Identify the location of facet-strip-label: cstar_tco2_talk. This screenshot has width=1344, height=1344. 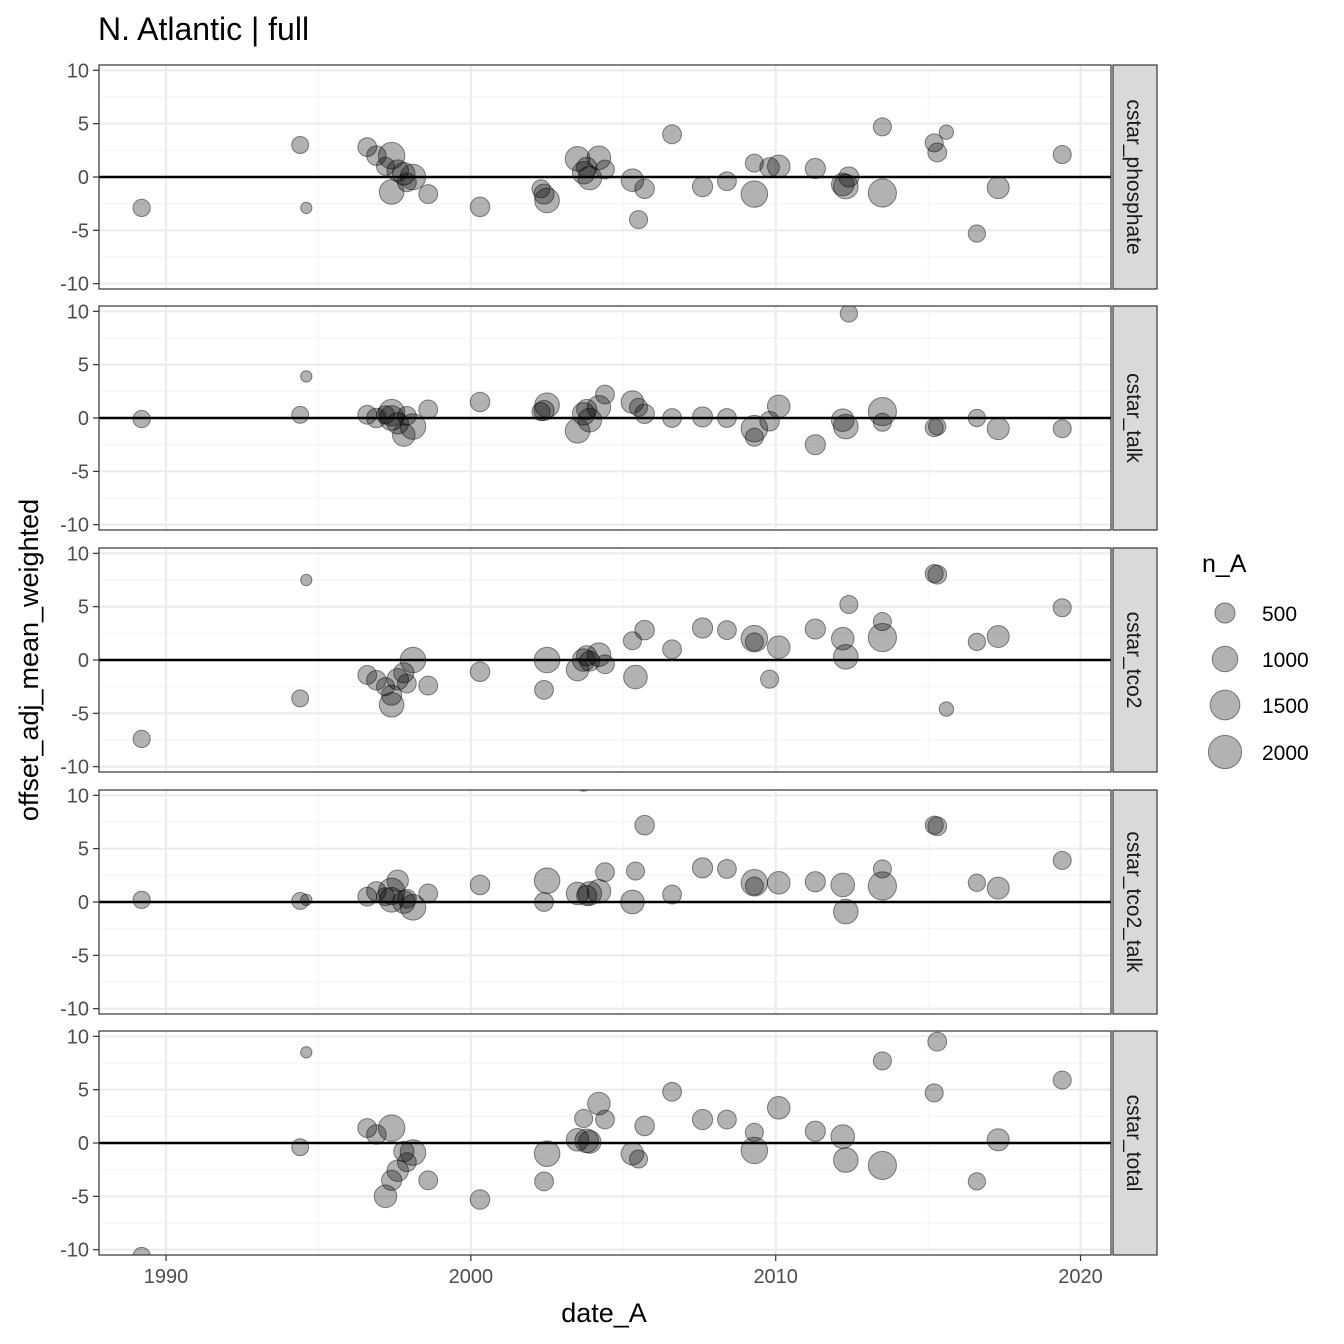
(1133, 902).